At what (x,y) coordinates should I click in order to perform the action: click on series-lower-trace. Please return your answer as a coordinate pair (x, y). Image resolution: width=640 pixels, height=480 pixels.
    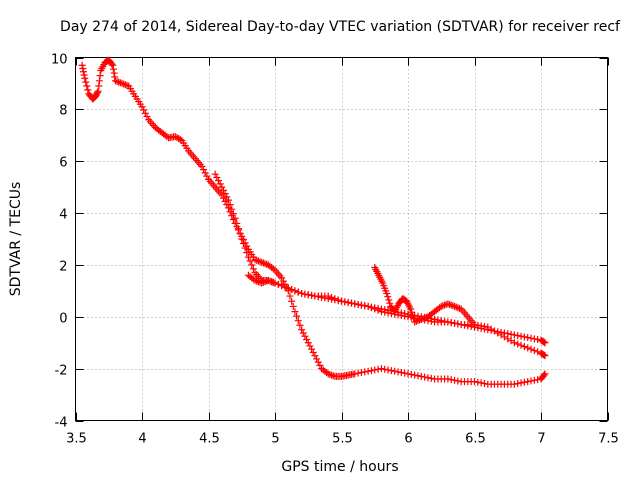
    Looking at the image, I should click on (396, 315).